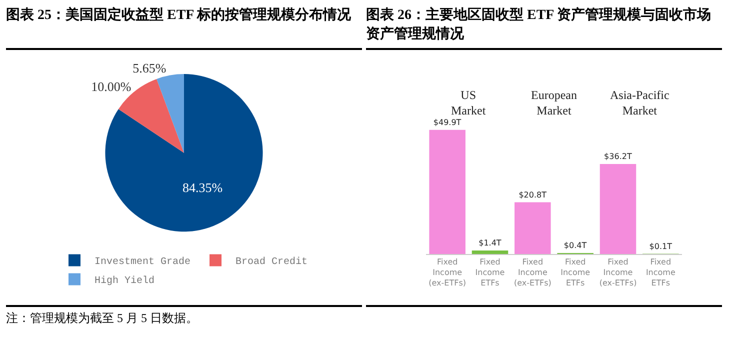 The width and height of the screenshot is (732, 345). I want to click on data-label: $36.2T, so click(618, 156).